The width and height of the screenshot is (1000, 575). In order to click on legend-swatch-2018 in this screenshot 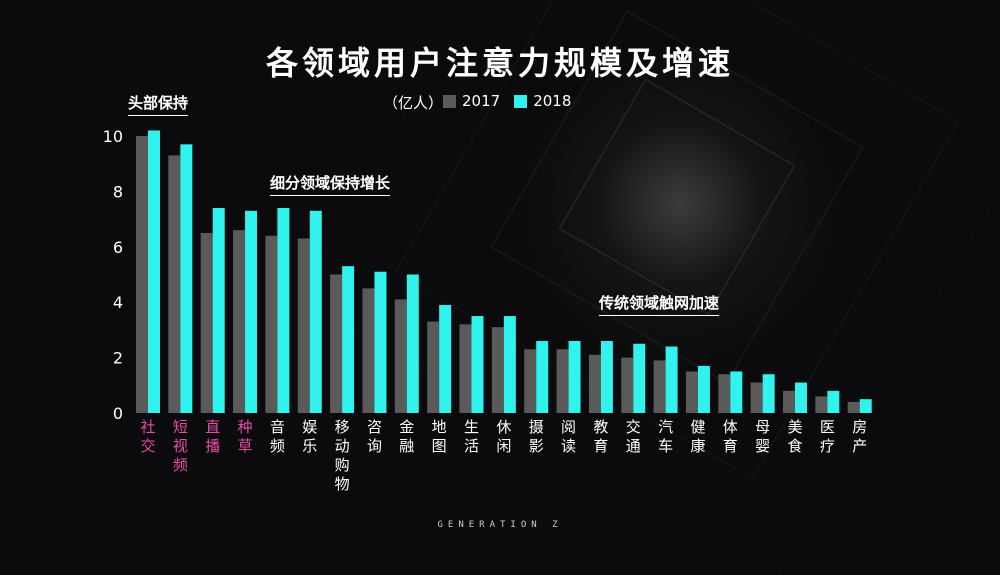, I will do `click(521, 101)`.